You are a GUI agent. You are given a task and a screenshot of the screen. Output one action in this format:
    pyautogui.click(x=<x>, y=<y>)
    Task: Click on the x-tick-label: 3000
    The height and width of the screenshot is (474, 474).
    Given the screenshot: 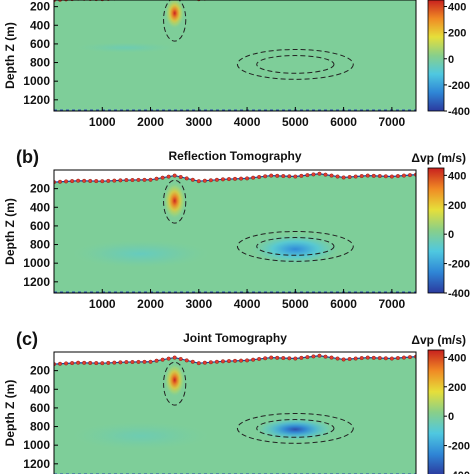 What is the action you would take?
    pyautogui.click(x=198, y=304)
    